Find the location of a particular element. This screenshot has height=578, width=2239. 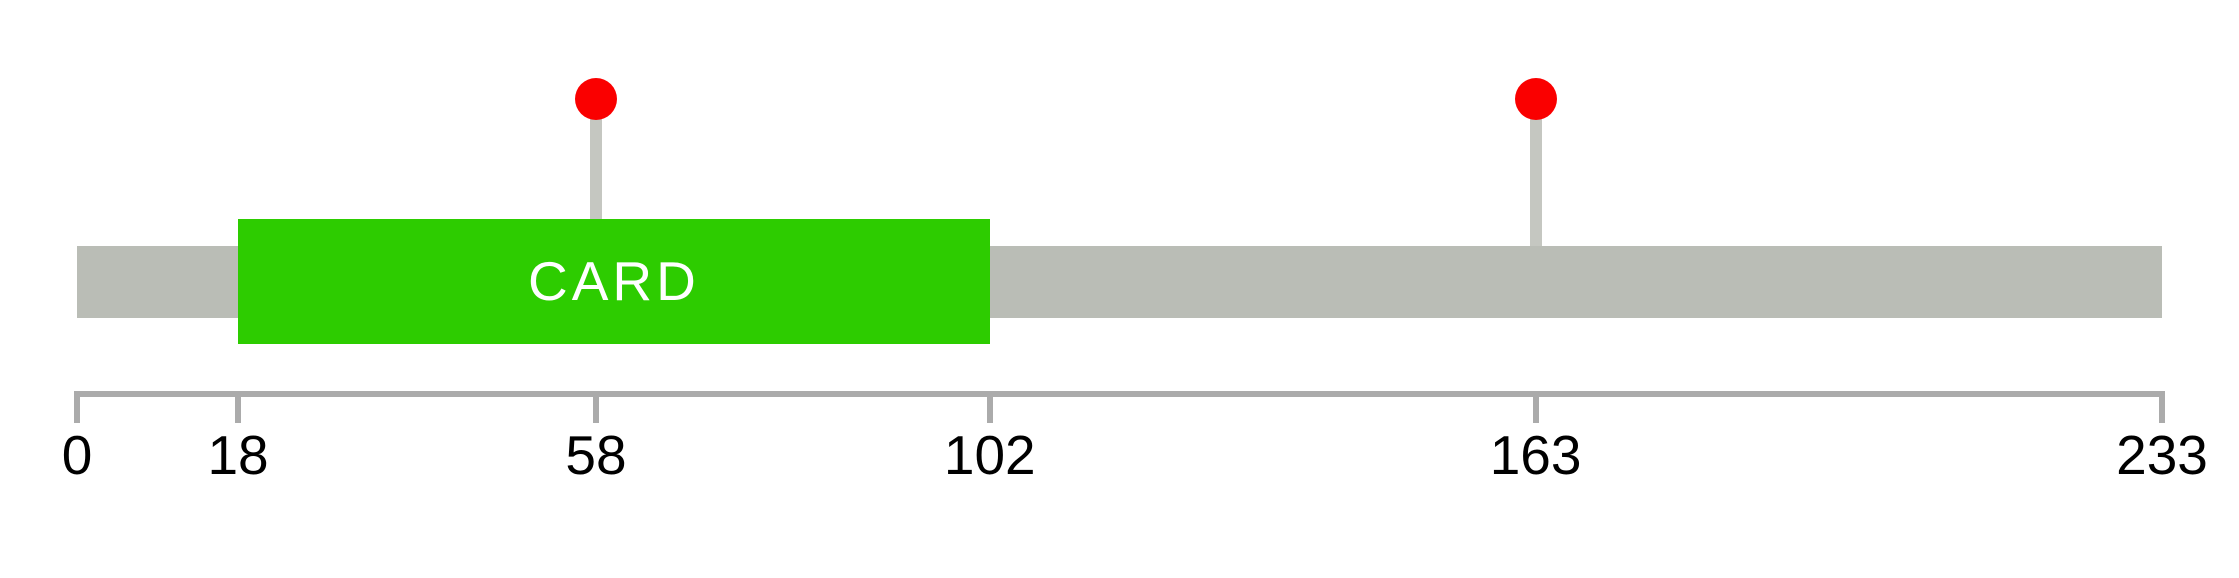

axis-tick-label: 58 is located at coordinates (596, 455).